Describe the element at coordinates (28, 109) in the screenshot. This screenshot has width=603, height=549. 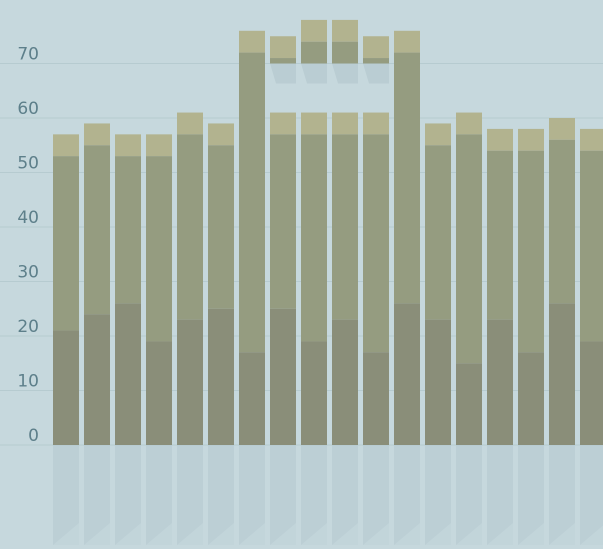
I see `y-tick-label: 60` at that location.